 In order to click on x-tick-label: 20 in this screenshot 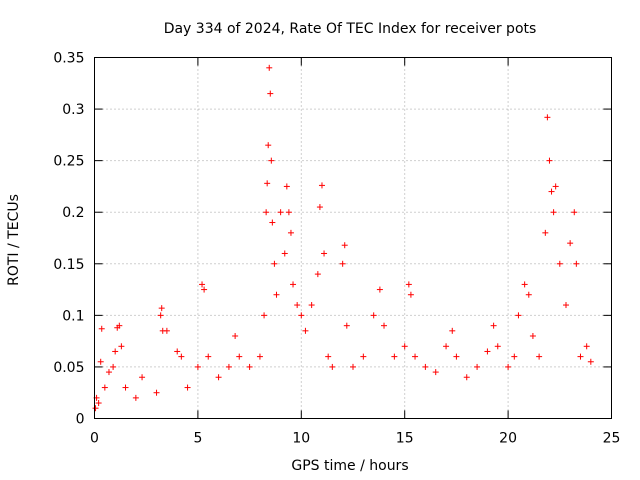, I will do `click(508, 439)`.